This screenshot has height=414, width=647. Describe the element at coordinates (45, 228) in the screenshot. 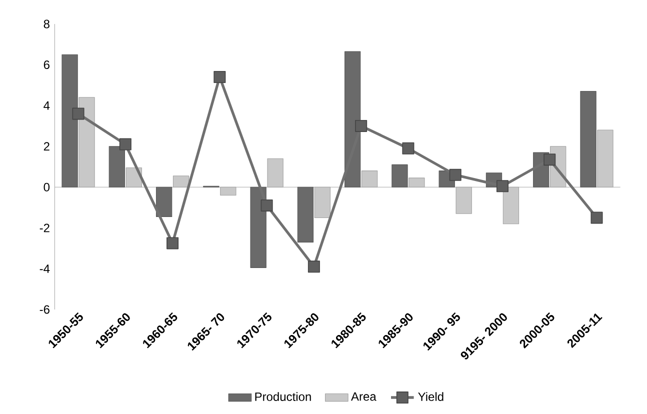

I see `y-tick-label: -2` at that location.